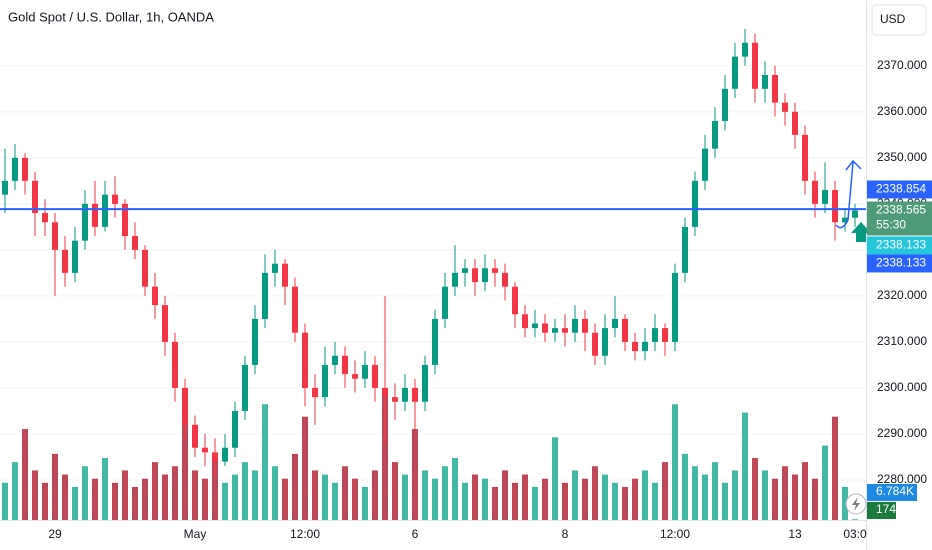  I want to click on currency-label: USD, so click(893, 19).